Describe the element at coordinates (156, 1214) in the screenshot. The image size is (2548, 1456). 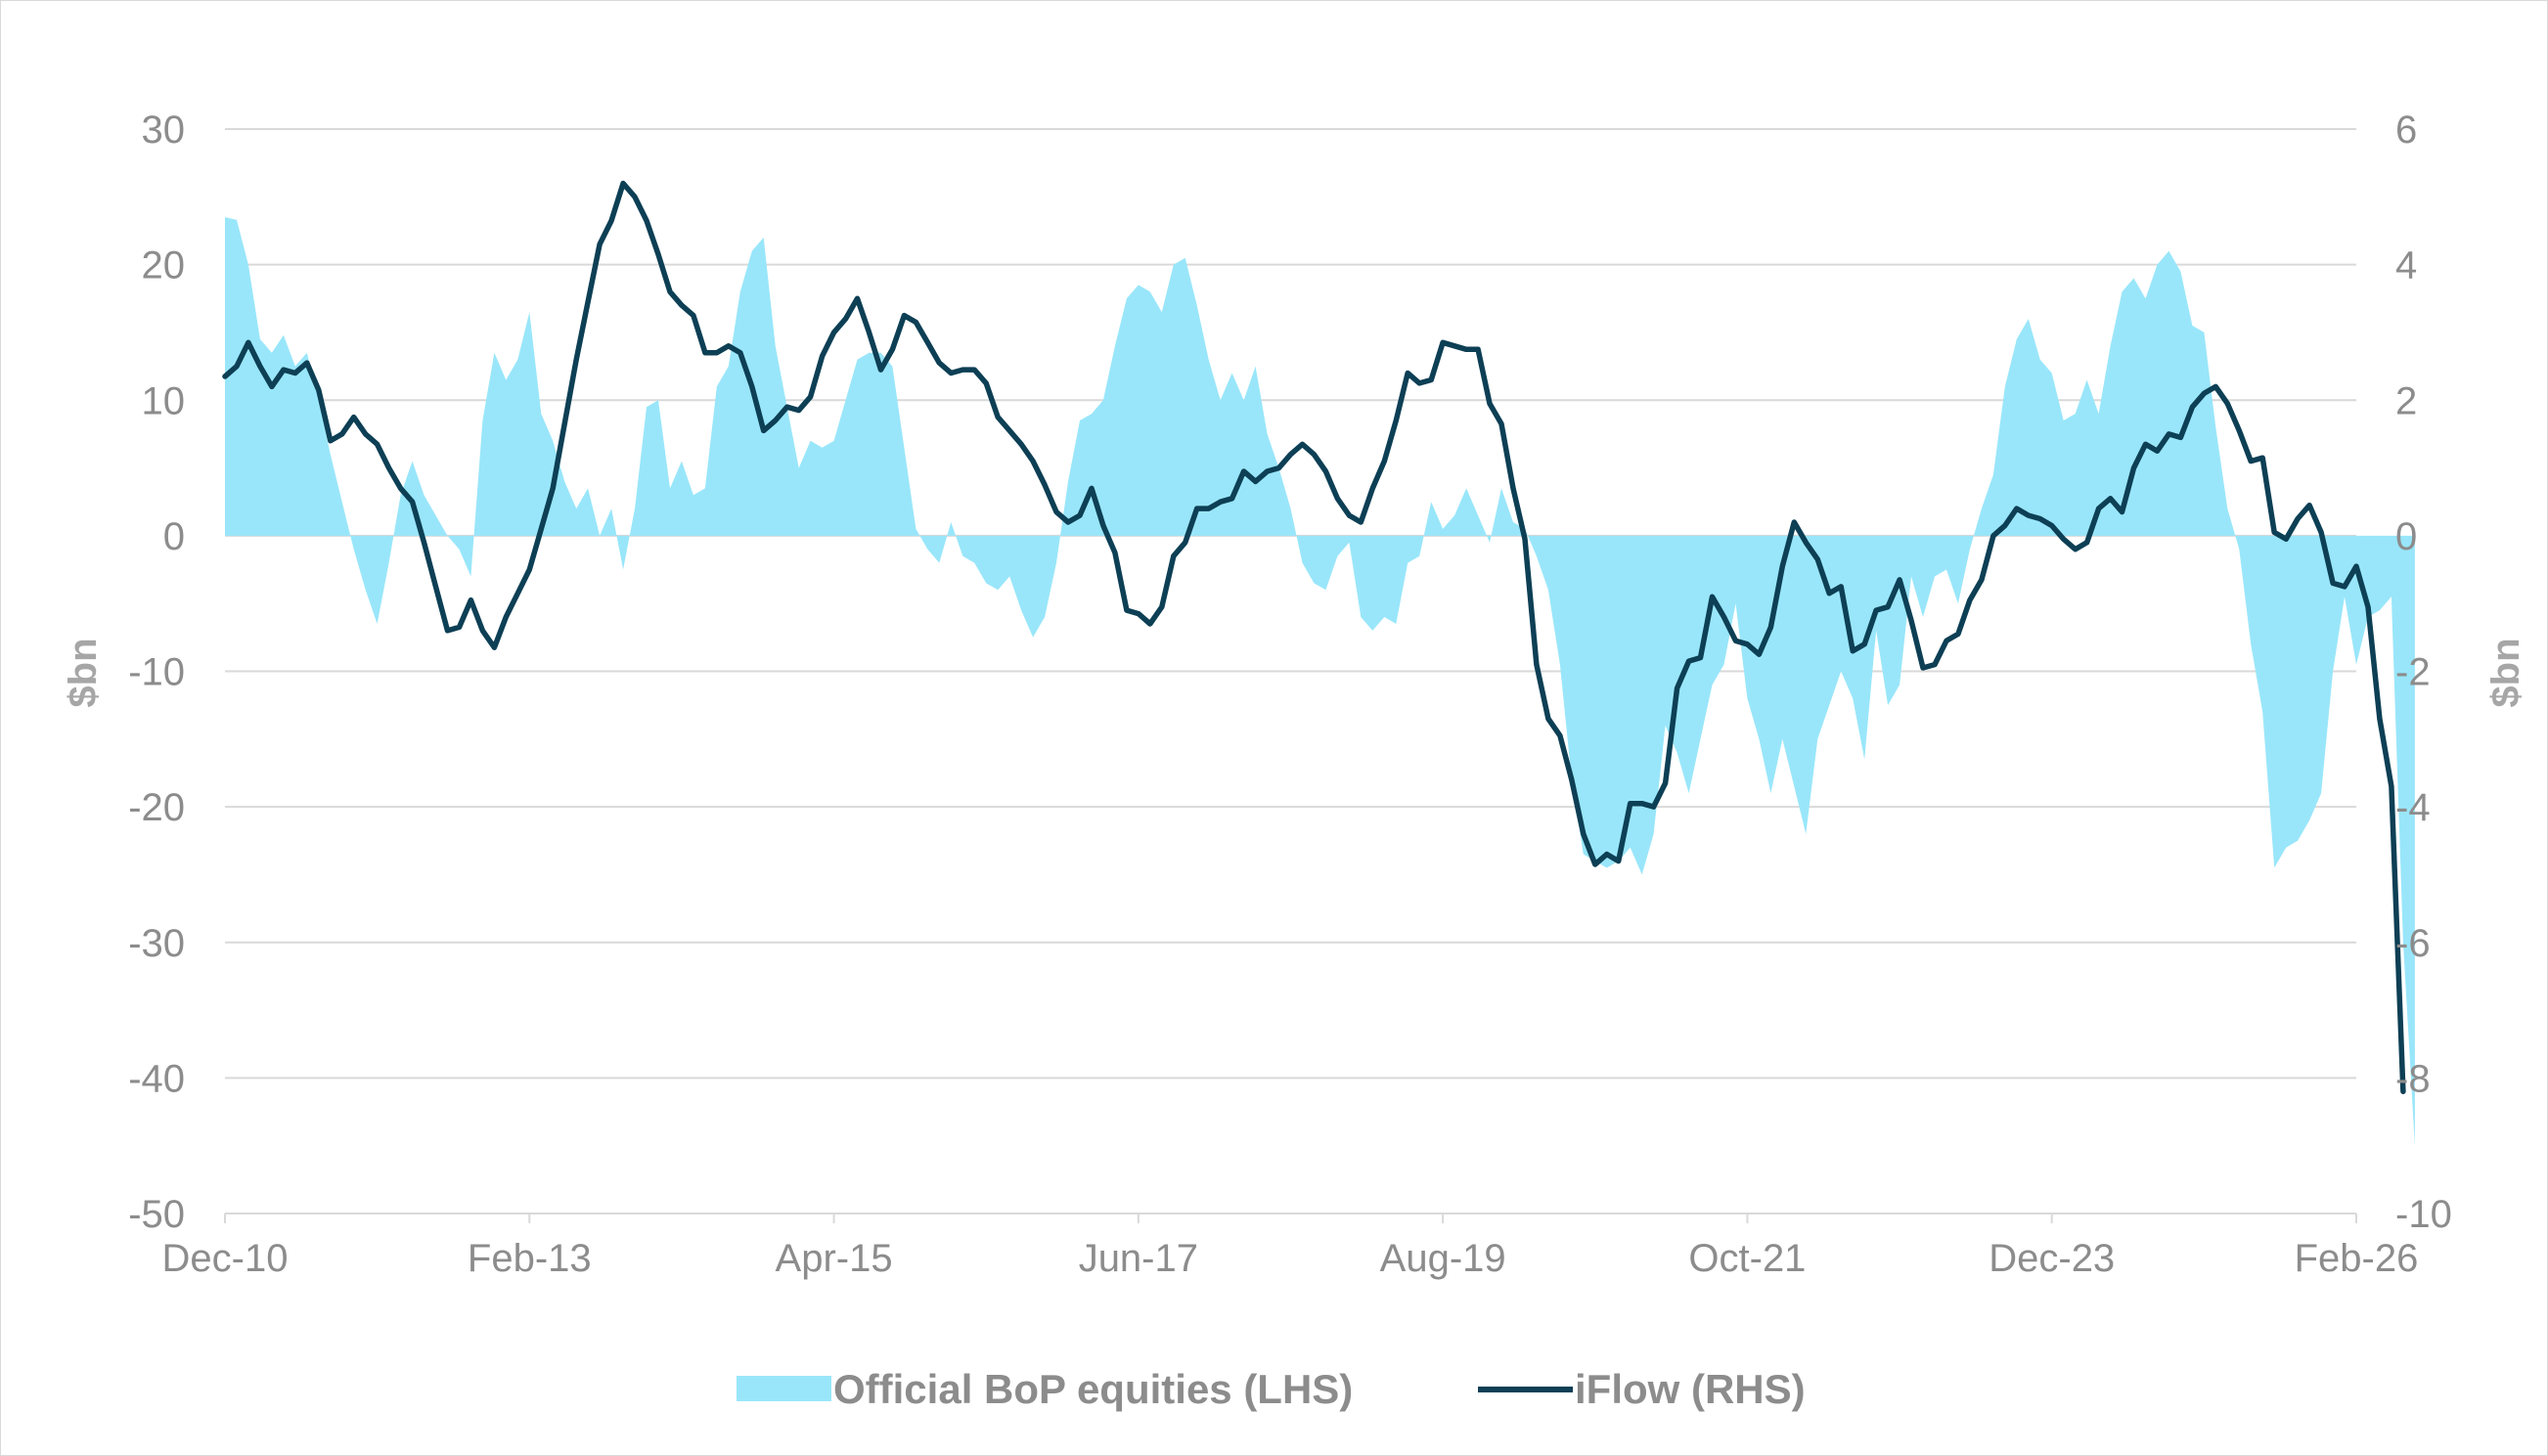
I see `left-tick-label: -50` at that location.